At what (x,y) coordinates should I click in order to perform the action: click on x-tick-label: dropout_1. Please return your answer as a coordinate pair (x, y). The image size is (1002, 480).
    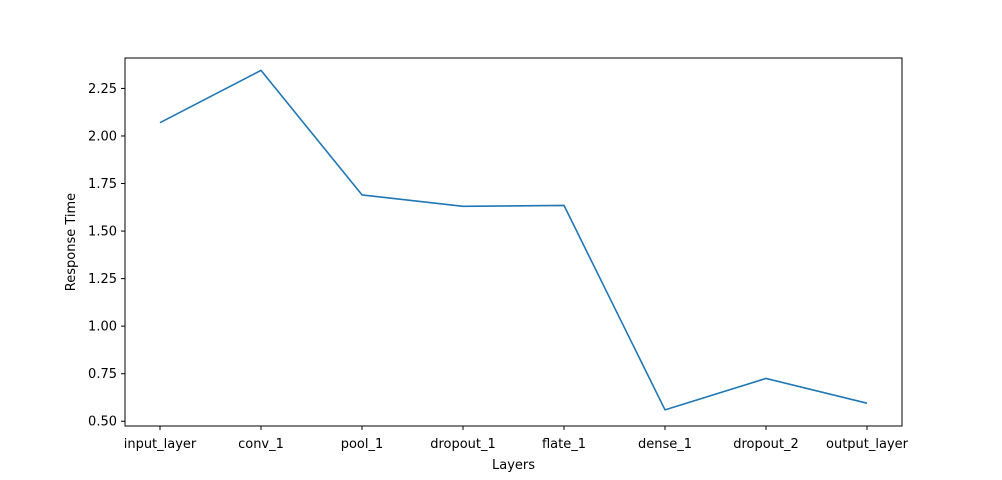
    Looking at the image, I should click on (463, 444).